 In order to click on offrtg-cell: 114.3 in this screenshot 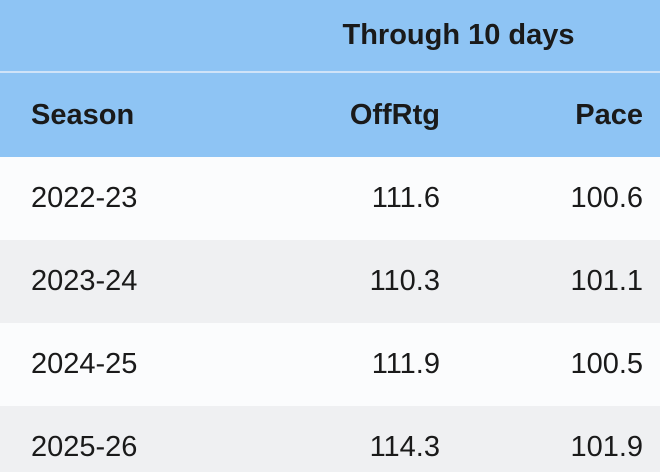, I will do `click(365, 439)`.